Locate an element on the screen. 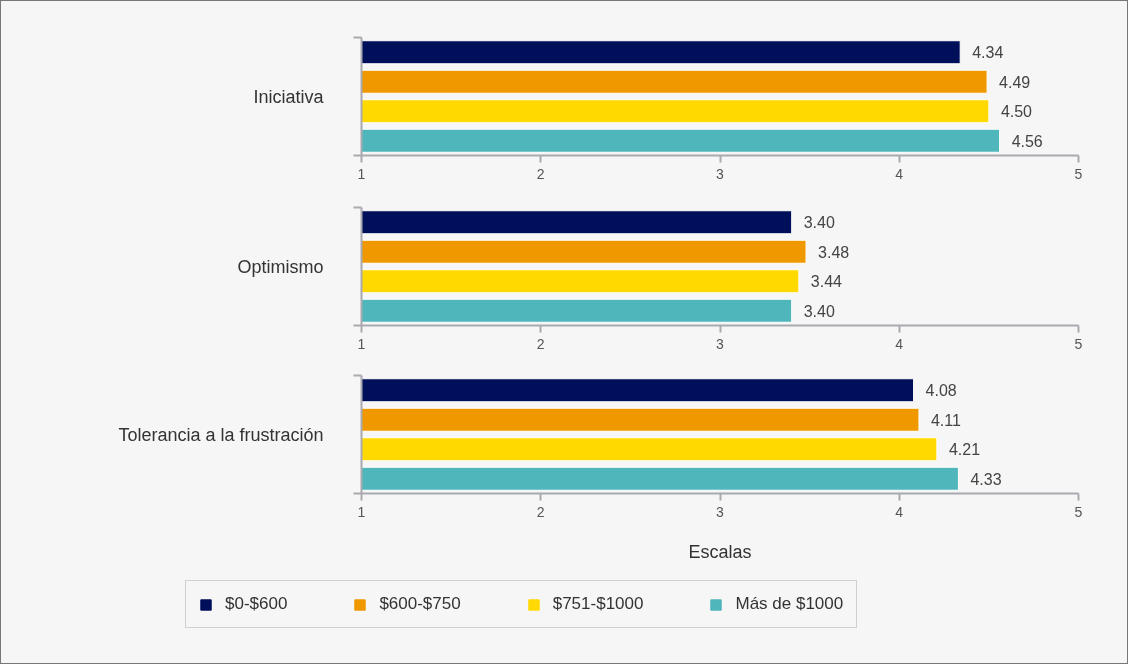 This screenshot has height=669, width=1132. legend-label: Más de $1000 is located at coordinates (789, 604).